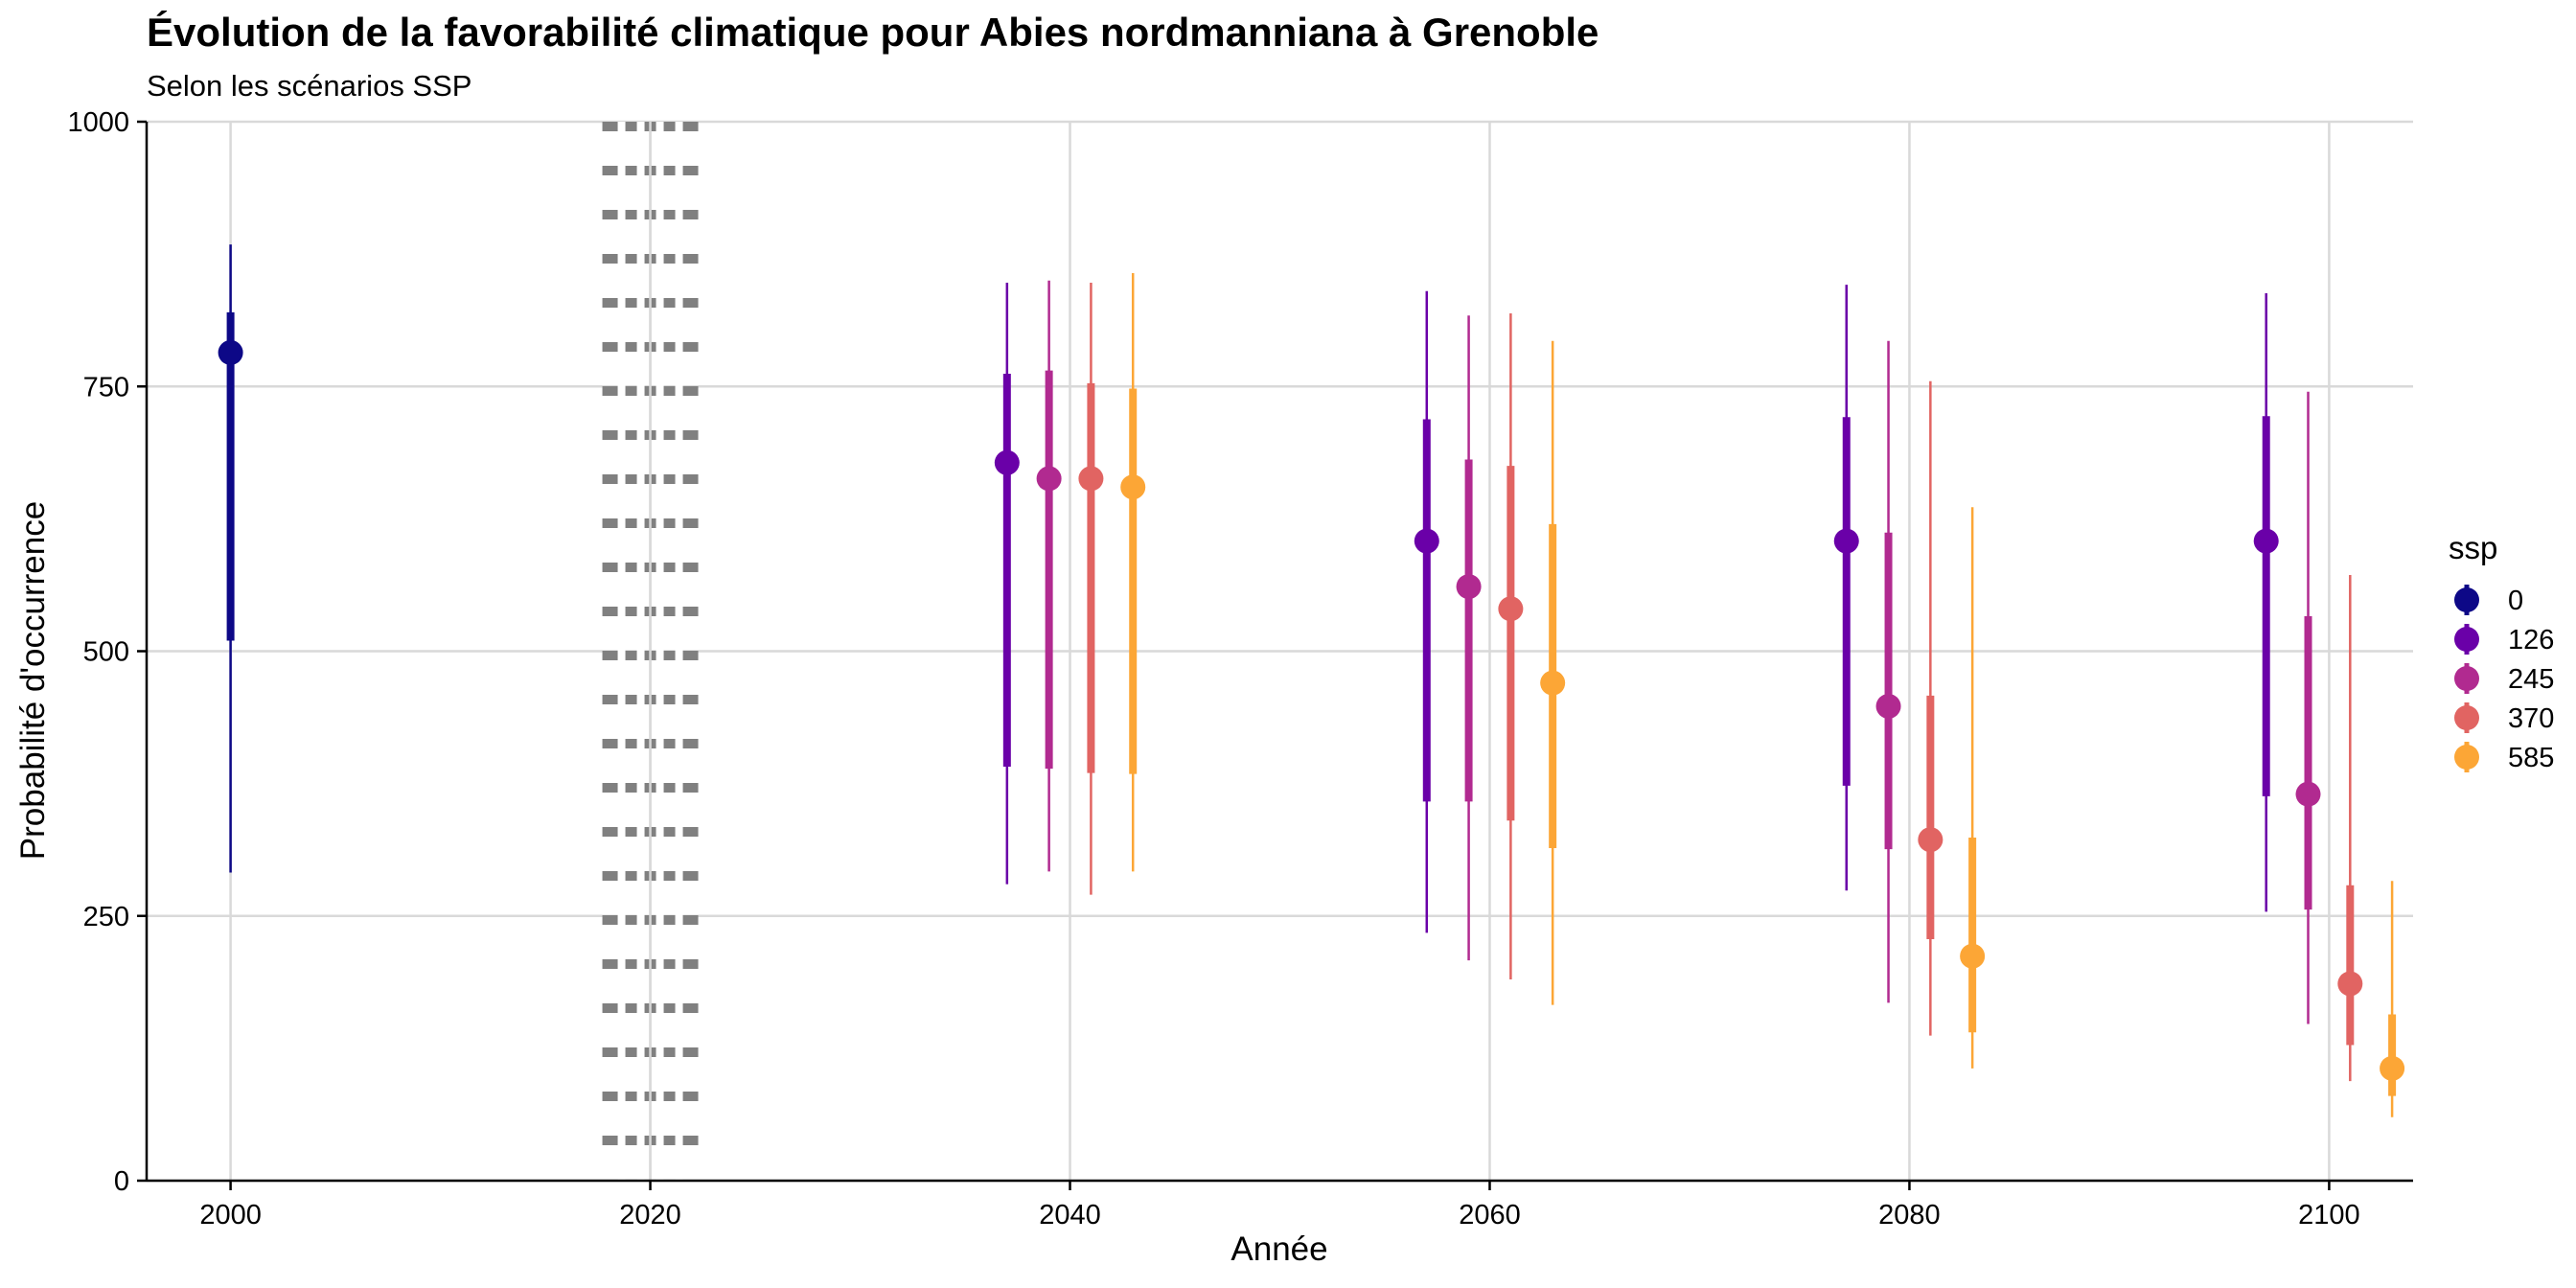 The image size is (2576, 1288). Describe the element at coordinates (1846, 541) in the screenshot. I see `point-ssp126-2077` at that location.